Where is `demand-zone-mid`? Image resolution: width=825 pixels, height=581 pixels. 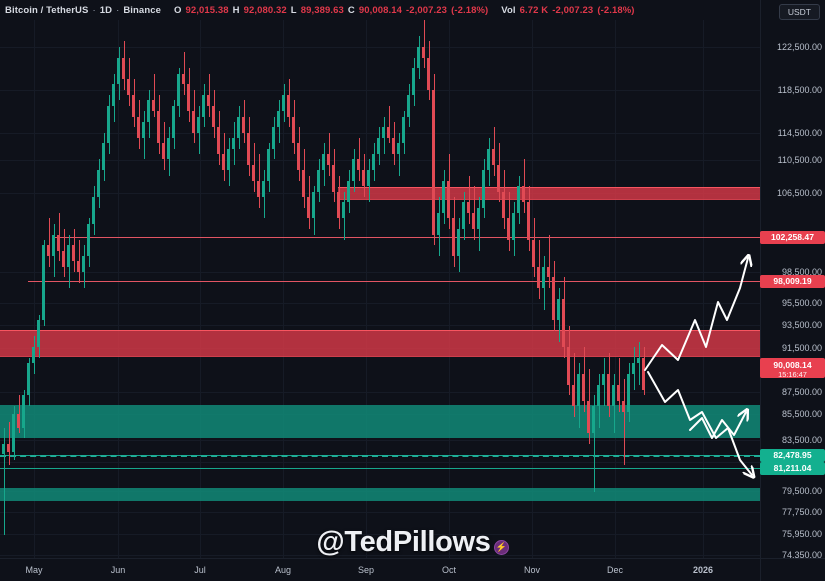
demand-zone-mid is located at coordinates (380, 421).